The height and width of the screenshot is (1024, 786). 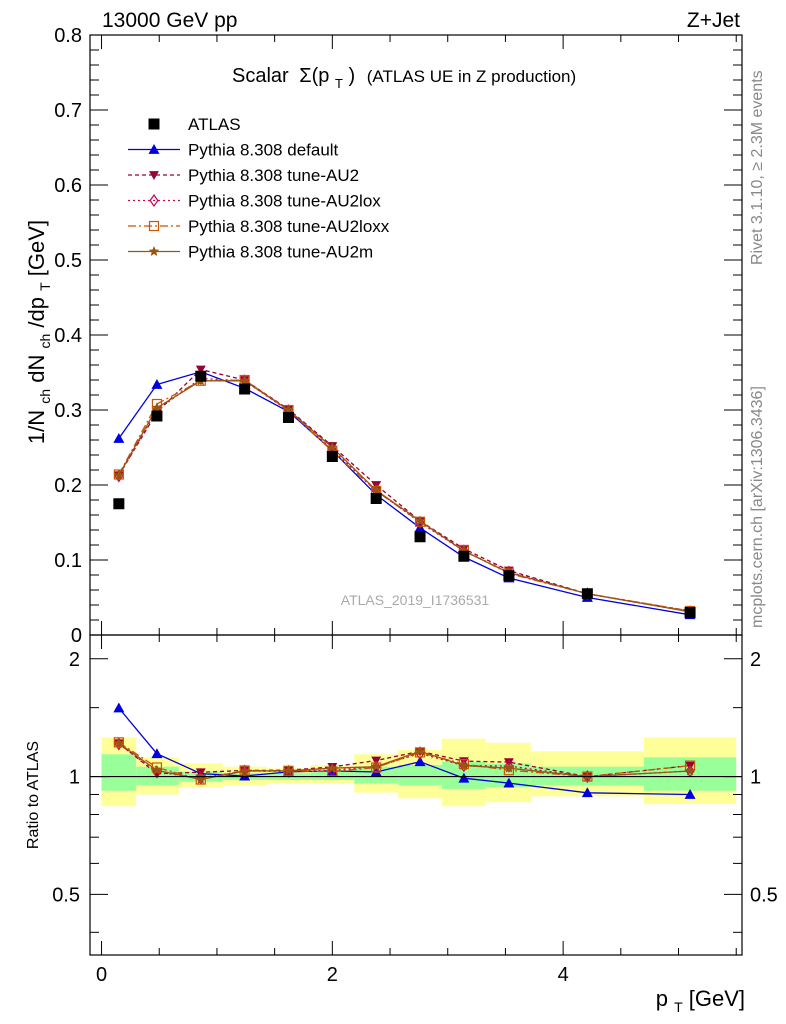 I want to click on ratio-uncertainty-bands, so click(x=419, y=772).